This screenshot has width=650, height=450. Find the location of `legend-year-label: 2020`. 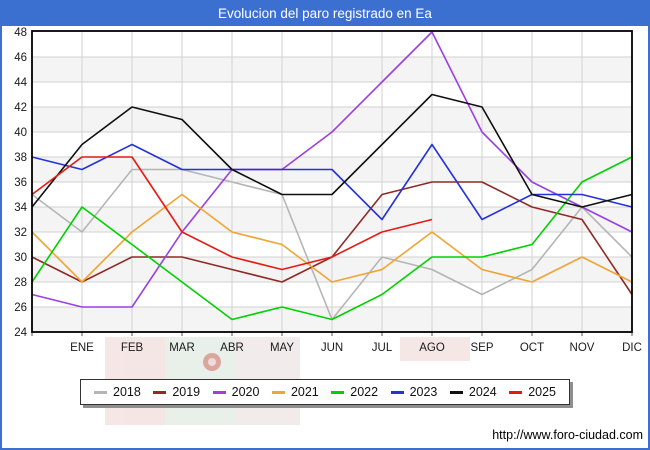

legend-year-label: 2020 is located at coordinates (245, 392).